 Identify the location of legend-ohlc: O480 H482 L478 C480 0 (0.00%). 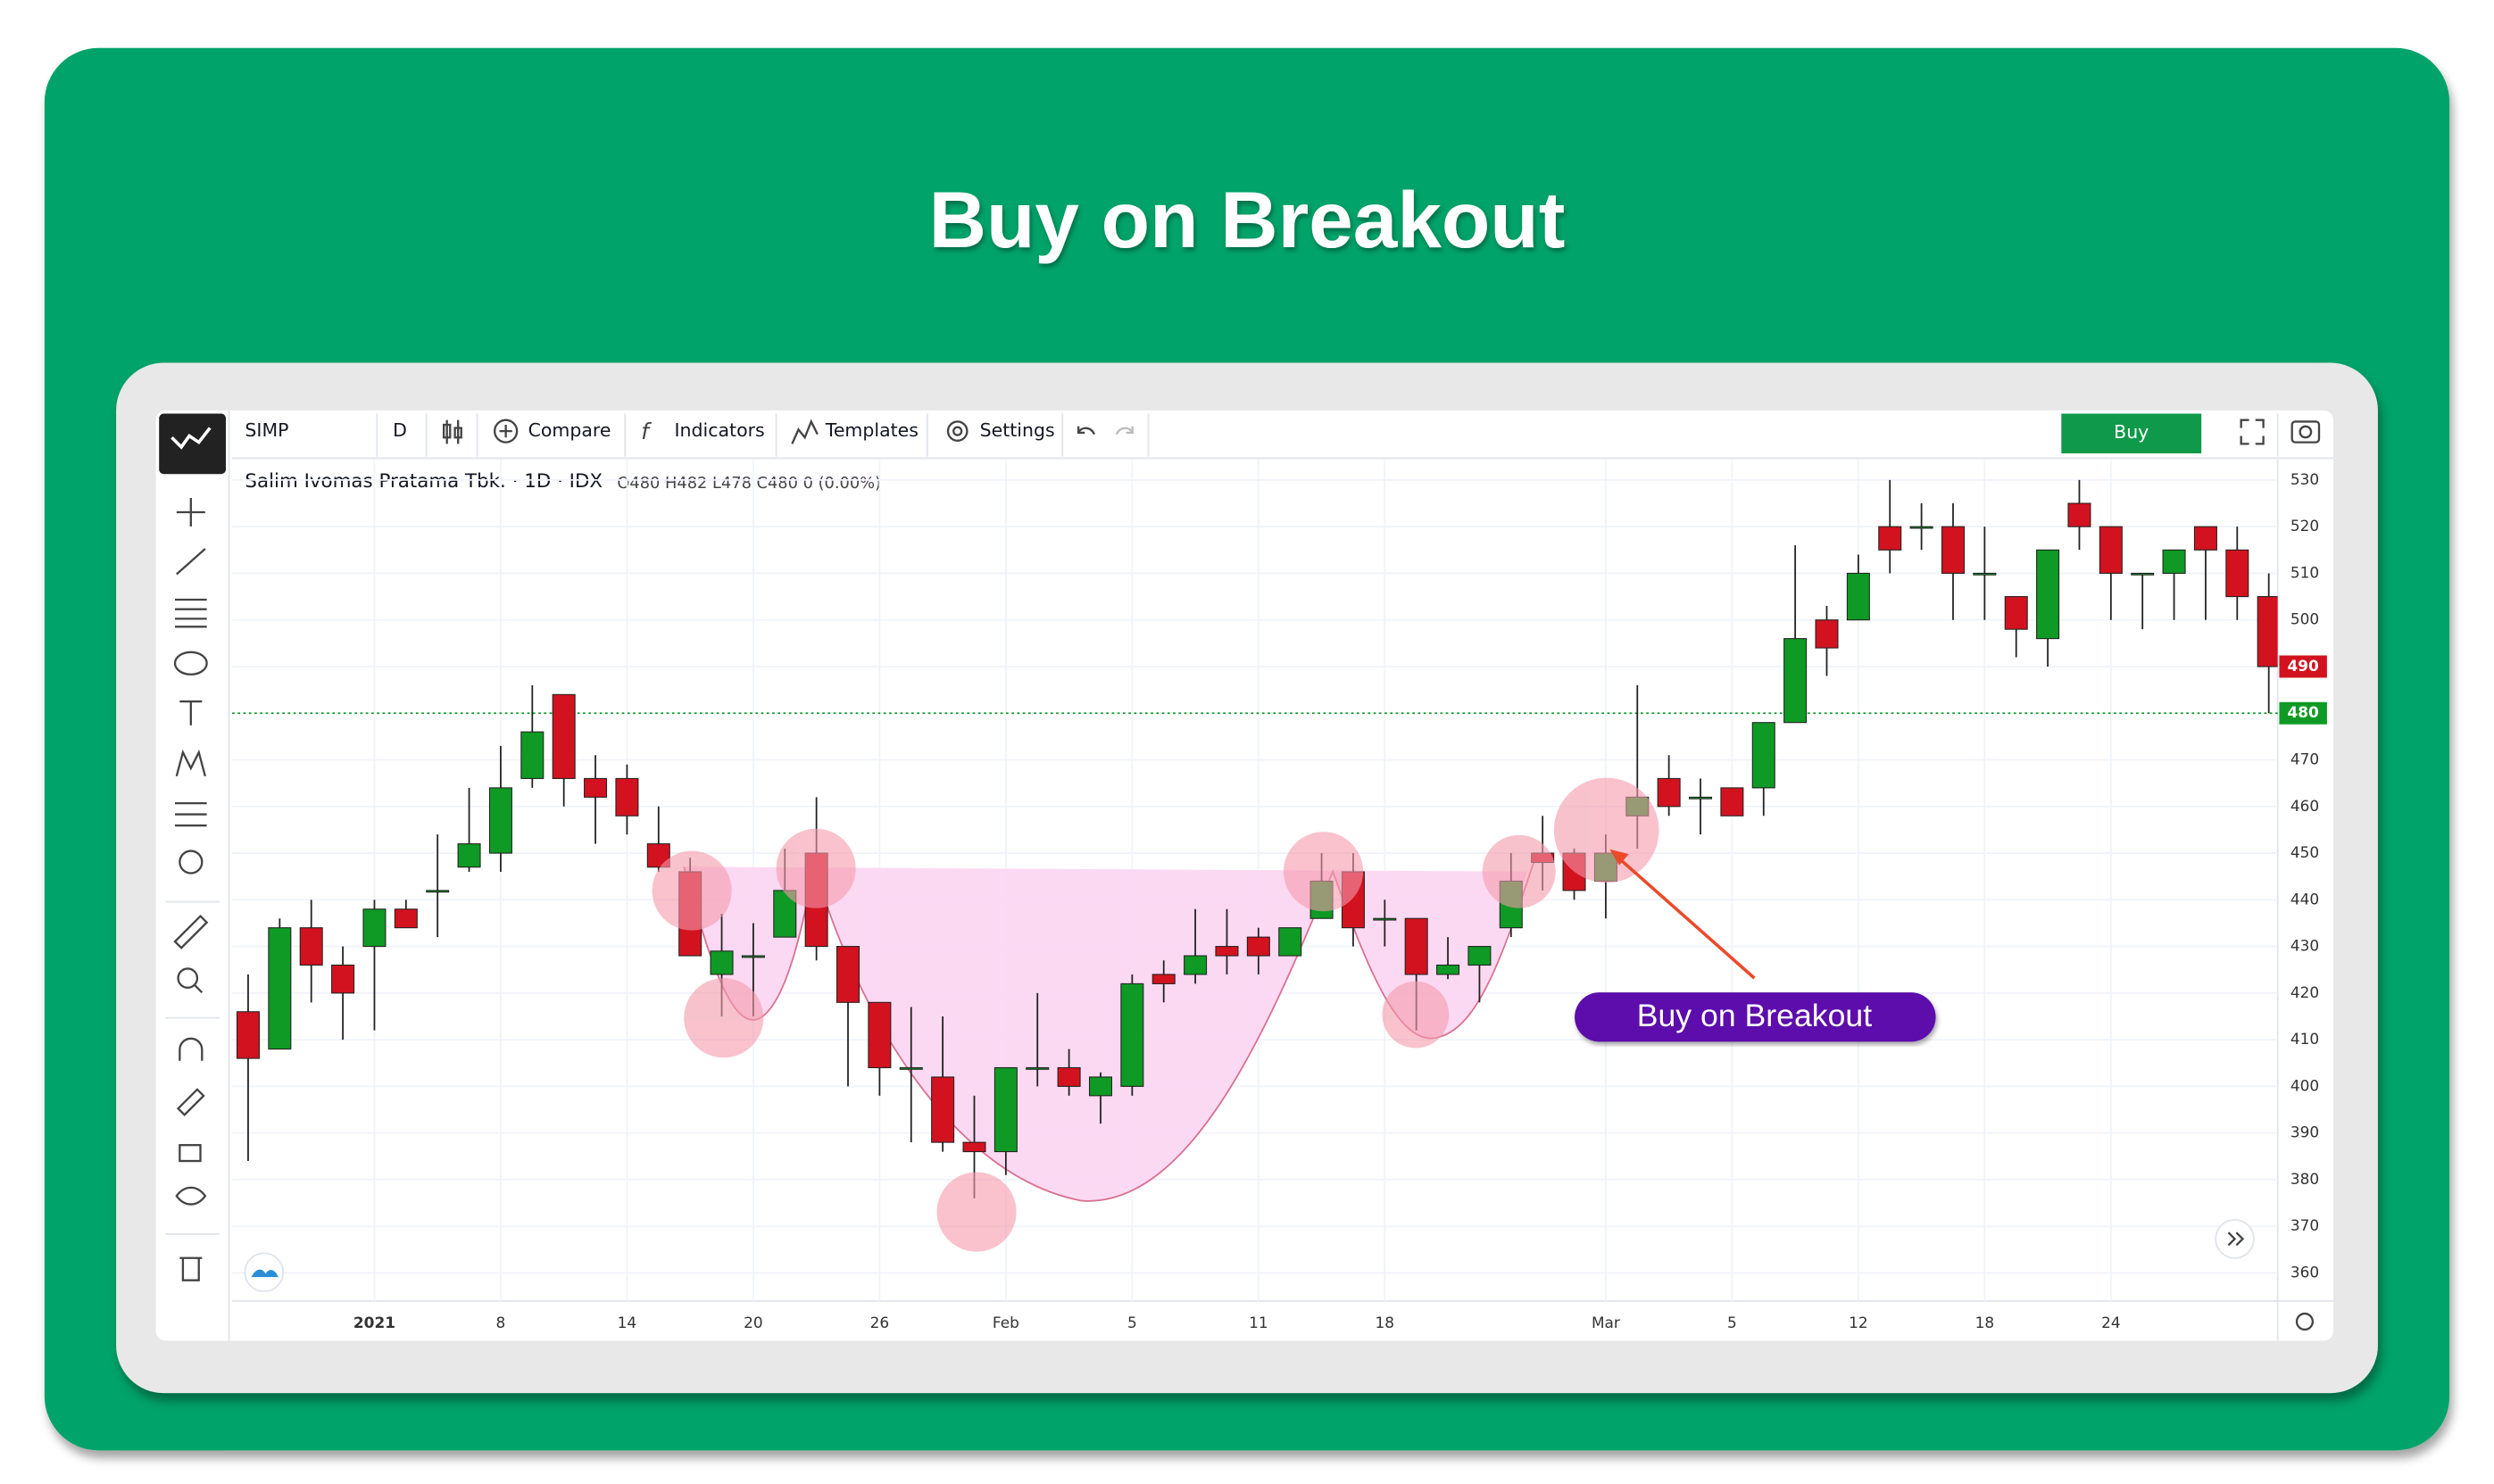
(749, 483).